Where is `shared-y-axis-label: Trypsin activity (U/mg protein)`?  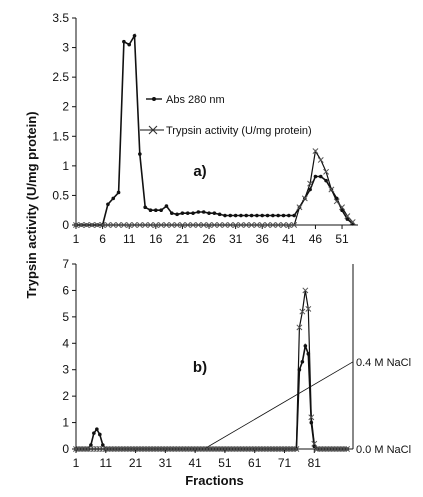
shared-y-axis-label: Trypsin activity (U/mg protein) is located at coordinates (31, 204).